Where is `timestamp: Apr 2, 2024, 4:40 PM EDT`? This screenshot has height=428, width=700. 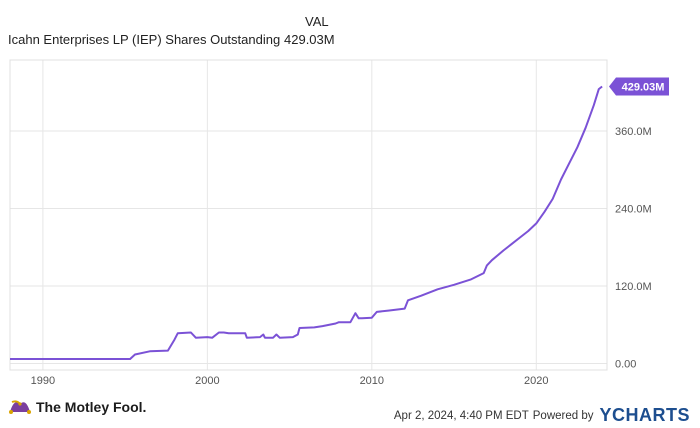
timestamp: Apr 2, 2024, 4:40 PM EDT is located at coordinates (461, 415).